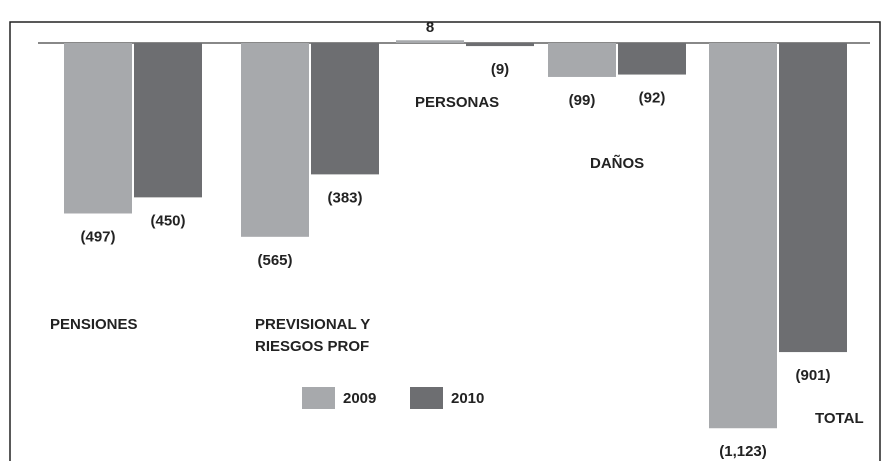 The image size is (889, 461). Describe the element at coordinates (652, 98) in the screenshot. I see `value-label: (92)` at that location.